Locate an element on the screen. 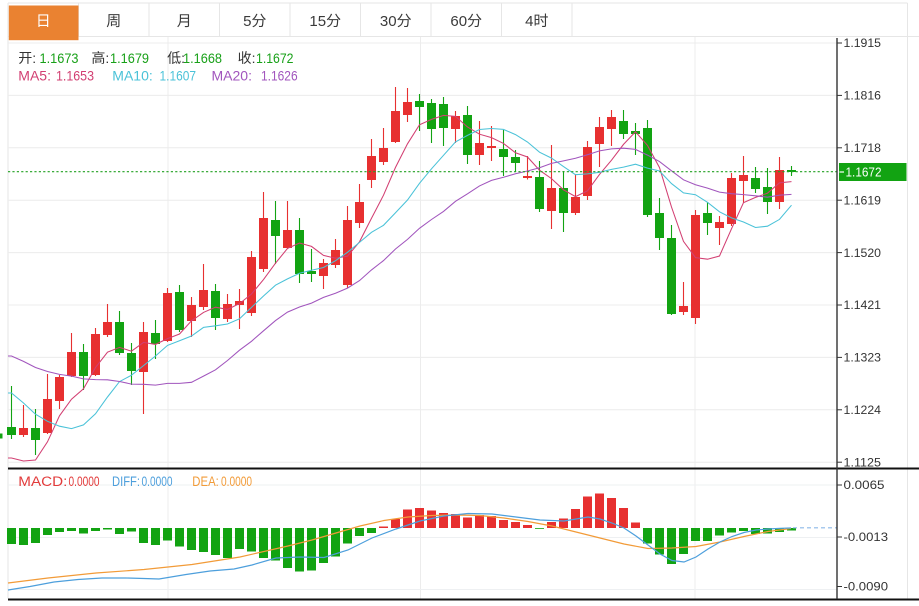 This screenshot has width=919, height=606. svg-text: DEA: is located at coordinates (205, 481).